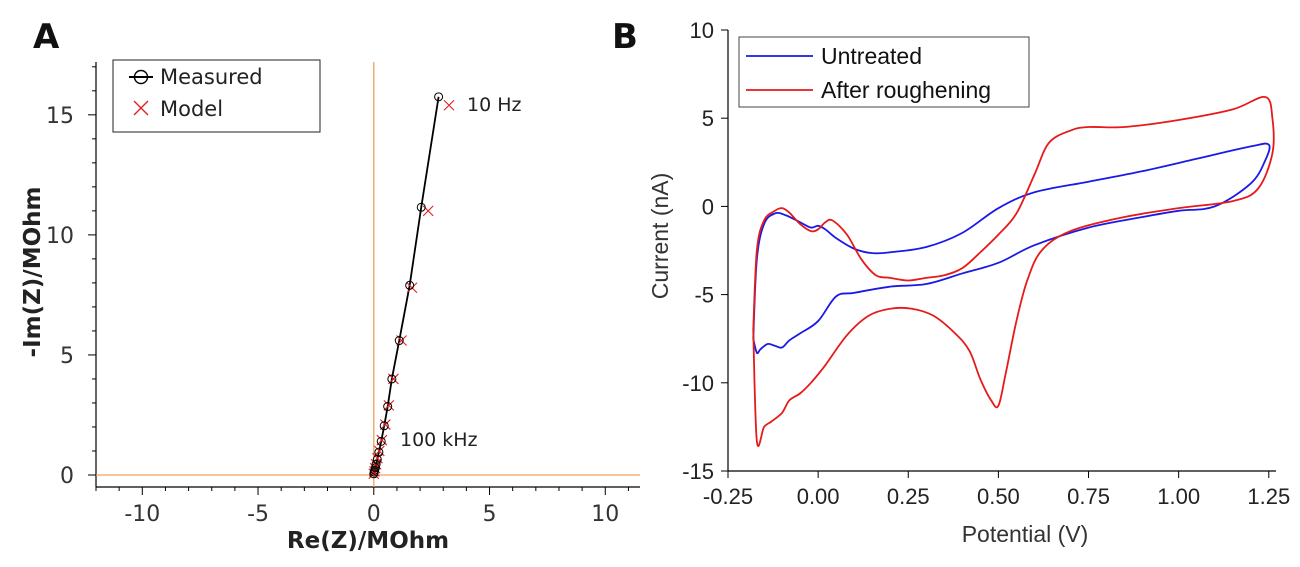  I want to click on panel-b-y-tick-label: 0, so click(708, 206).